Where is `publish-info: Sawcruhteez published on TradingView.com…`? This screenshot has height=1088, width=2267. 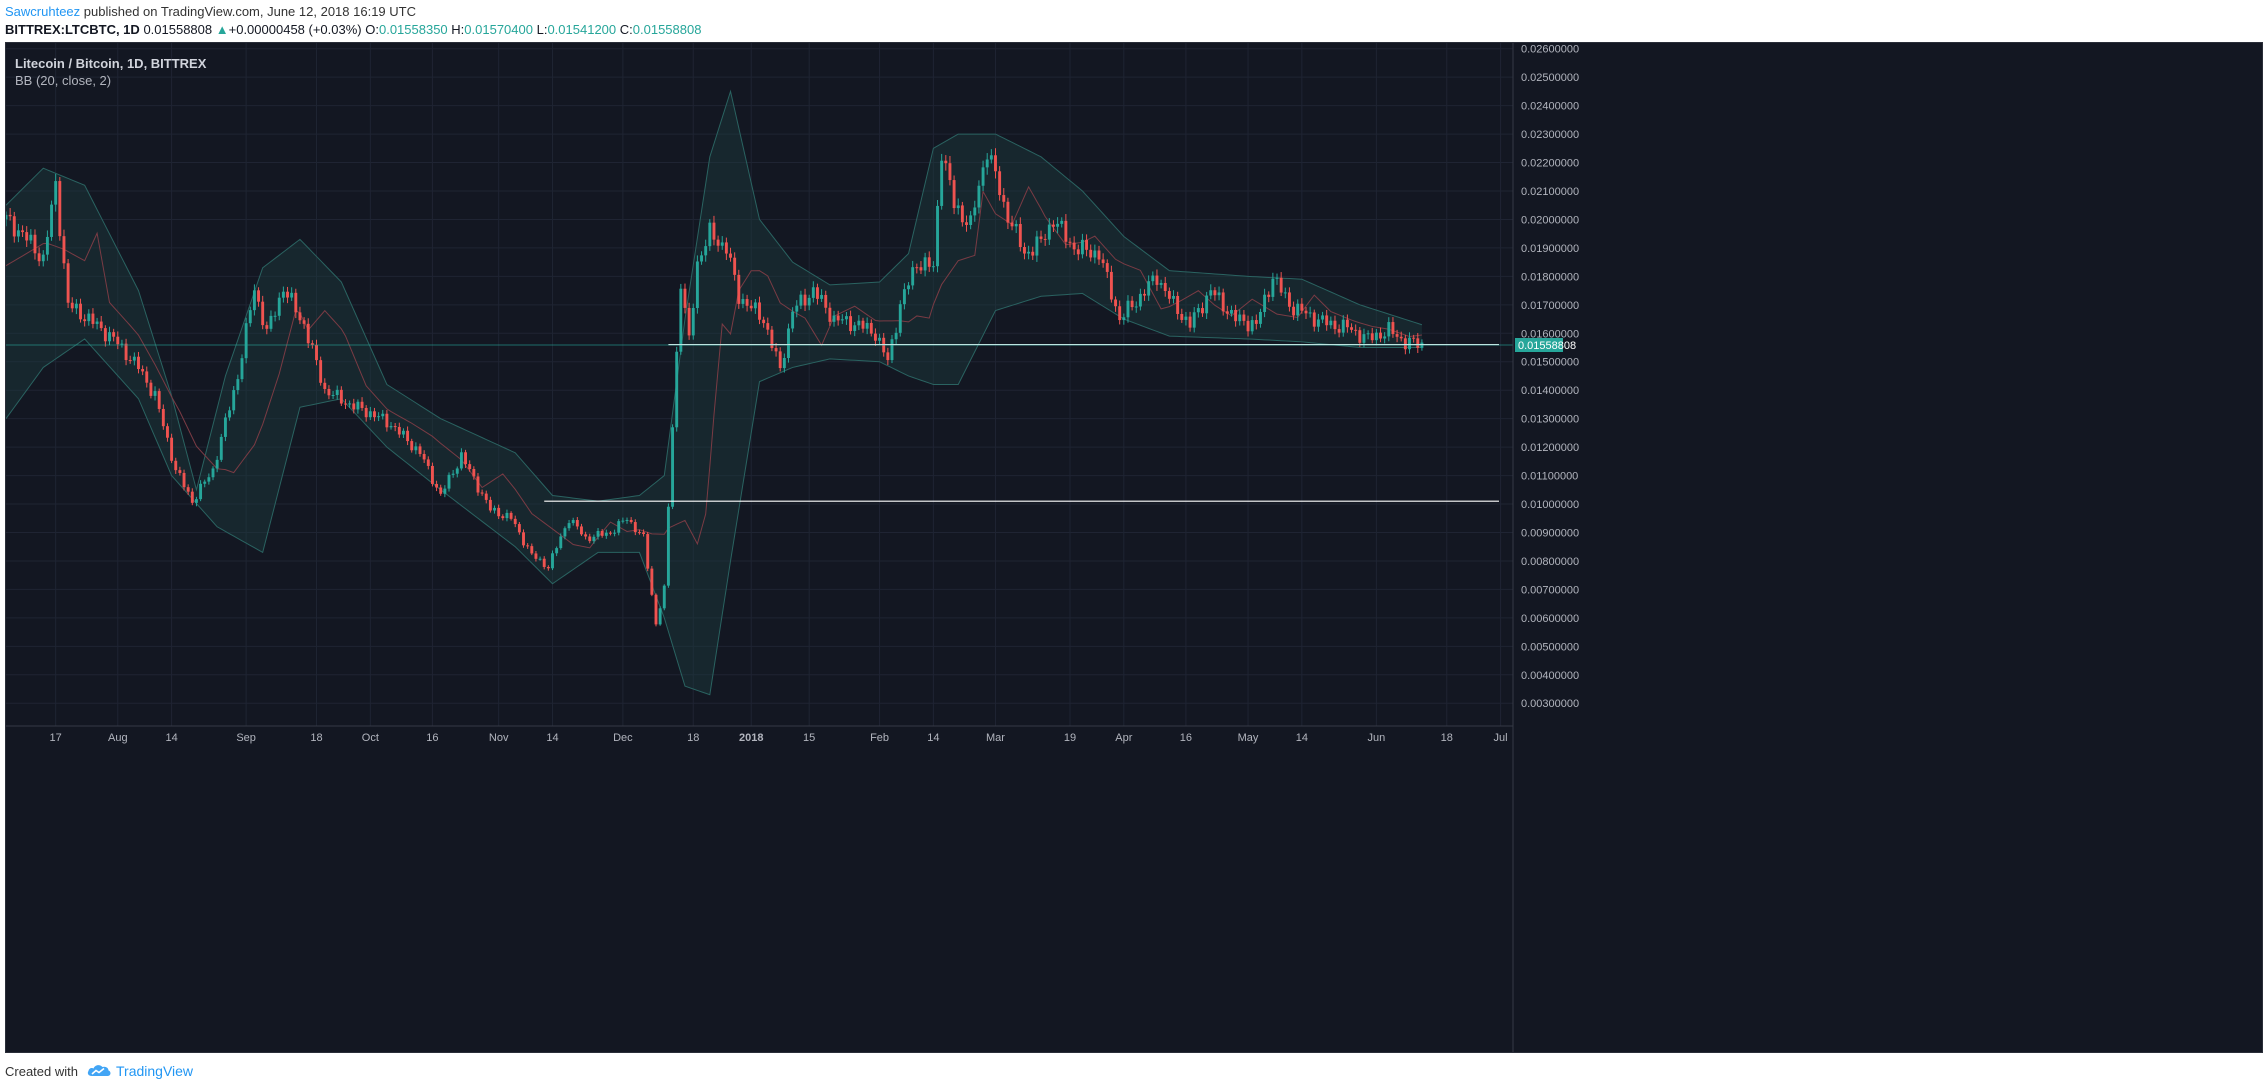
publish-info: Sawcruhteez published on TradingView.com… is located at coordinates (210, 11).